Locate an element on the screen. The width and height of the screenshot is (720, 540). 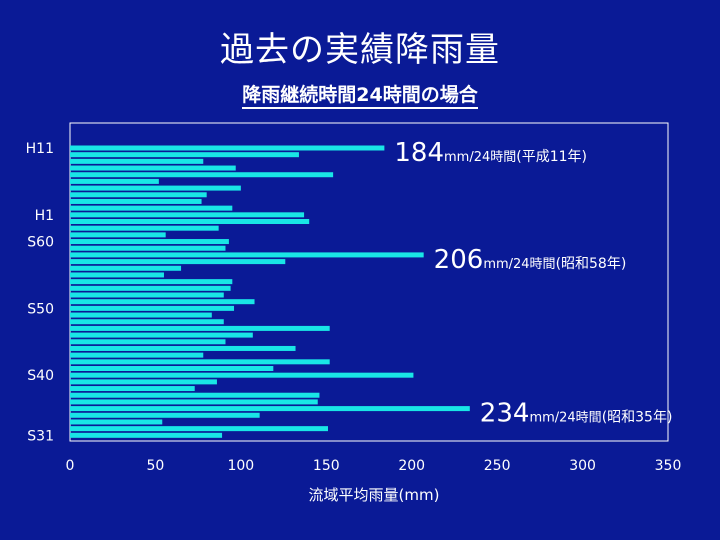
annotation-value: 184 is located at coordinates (419, 153).